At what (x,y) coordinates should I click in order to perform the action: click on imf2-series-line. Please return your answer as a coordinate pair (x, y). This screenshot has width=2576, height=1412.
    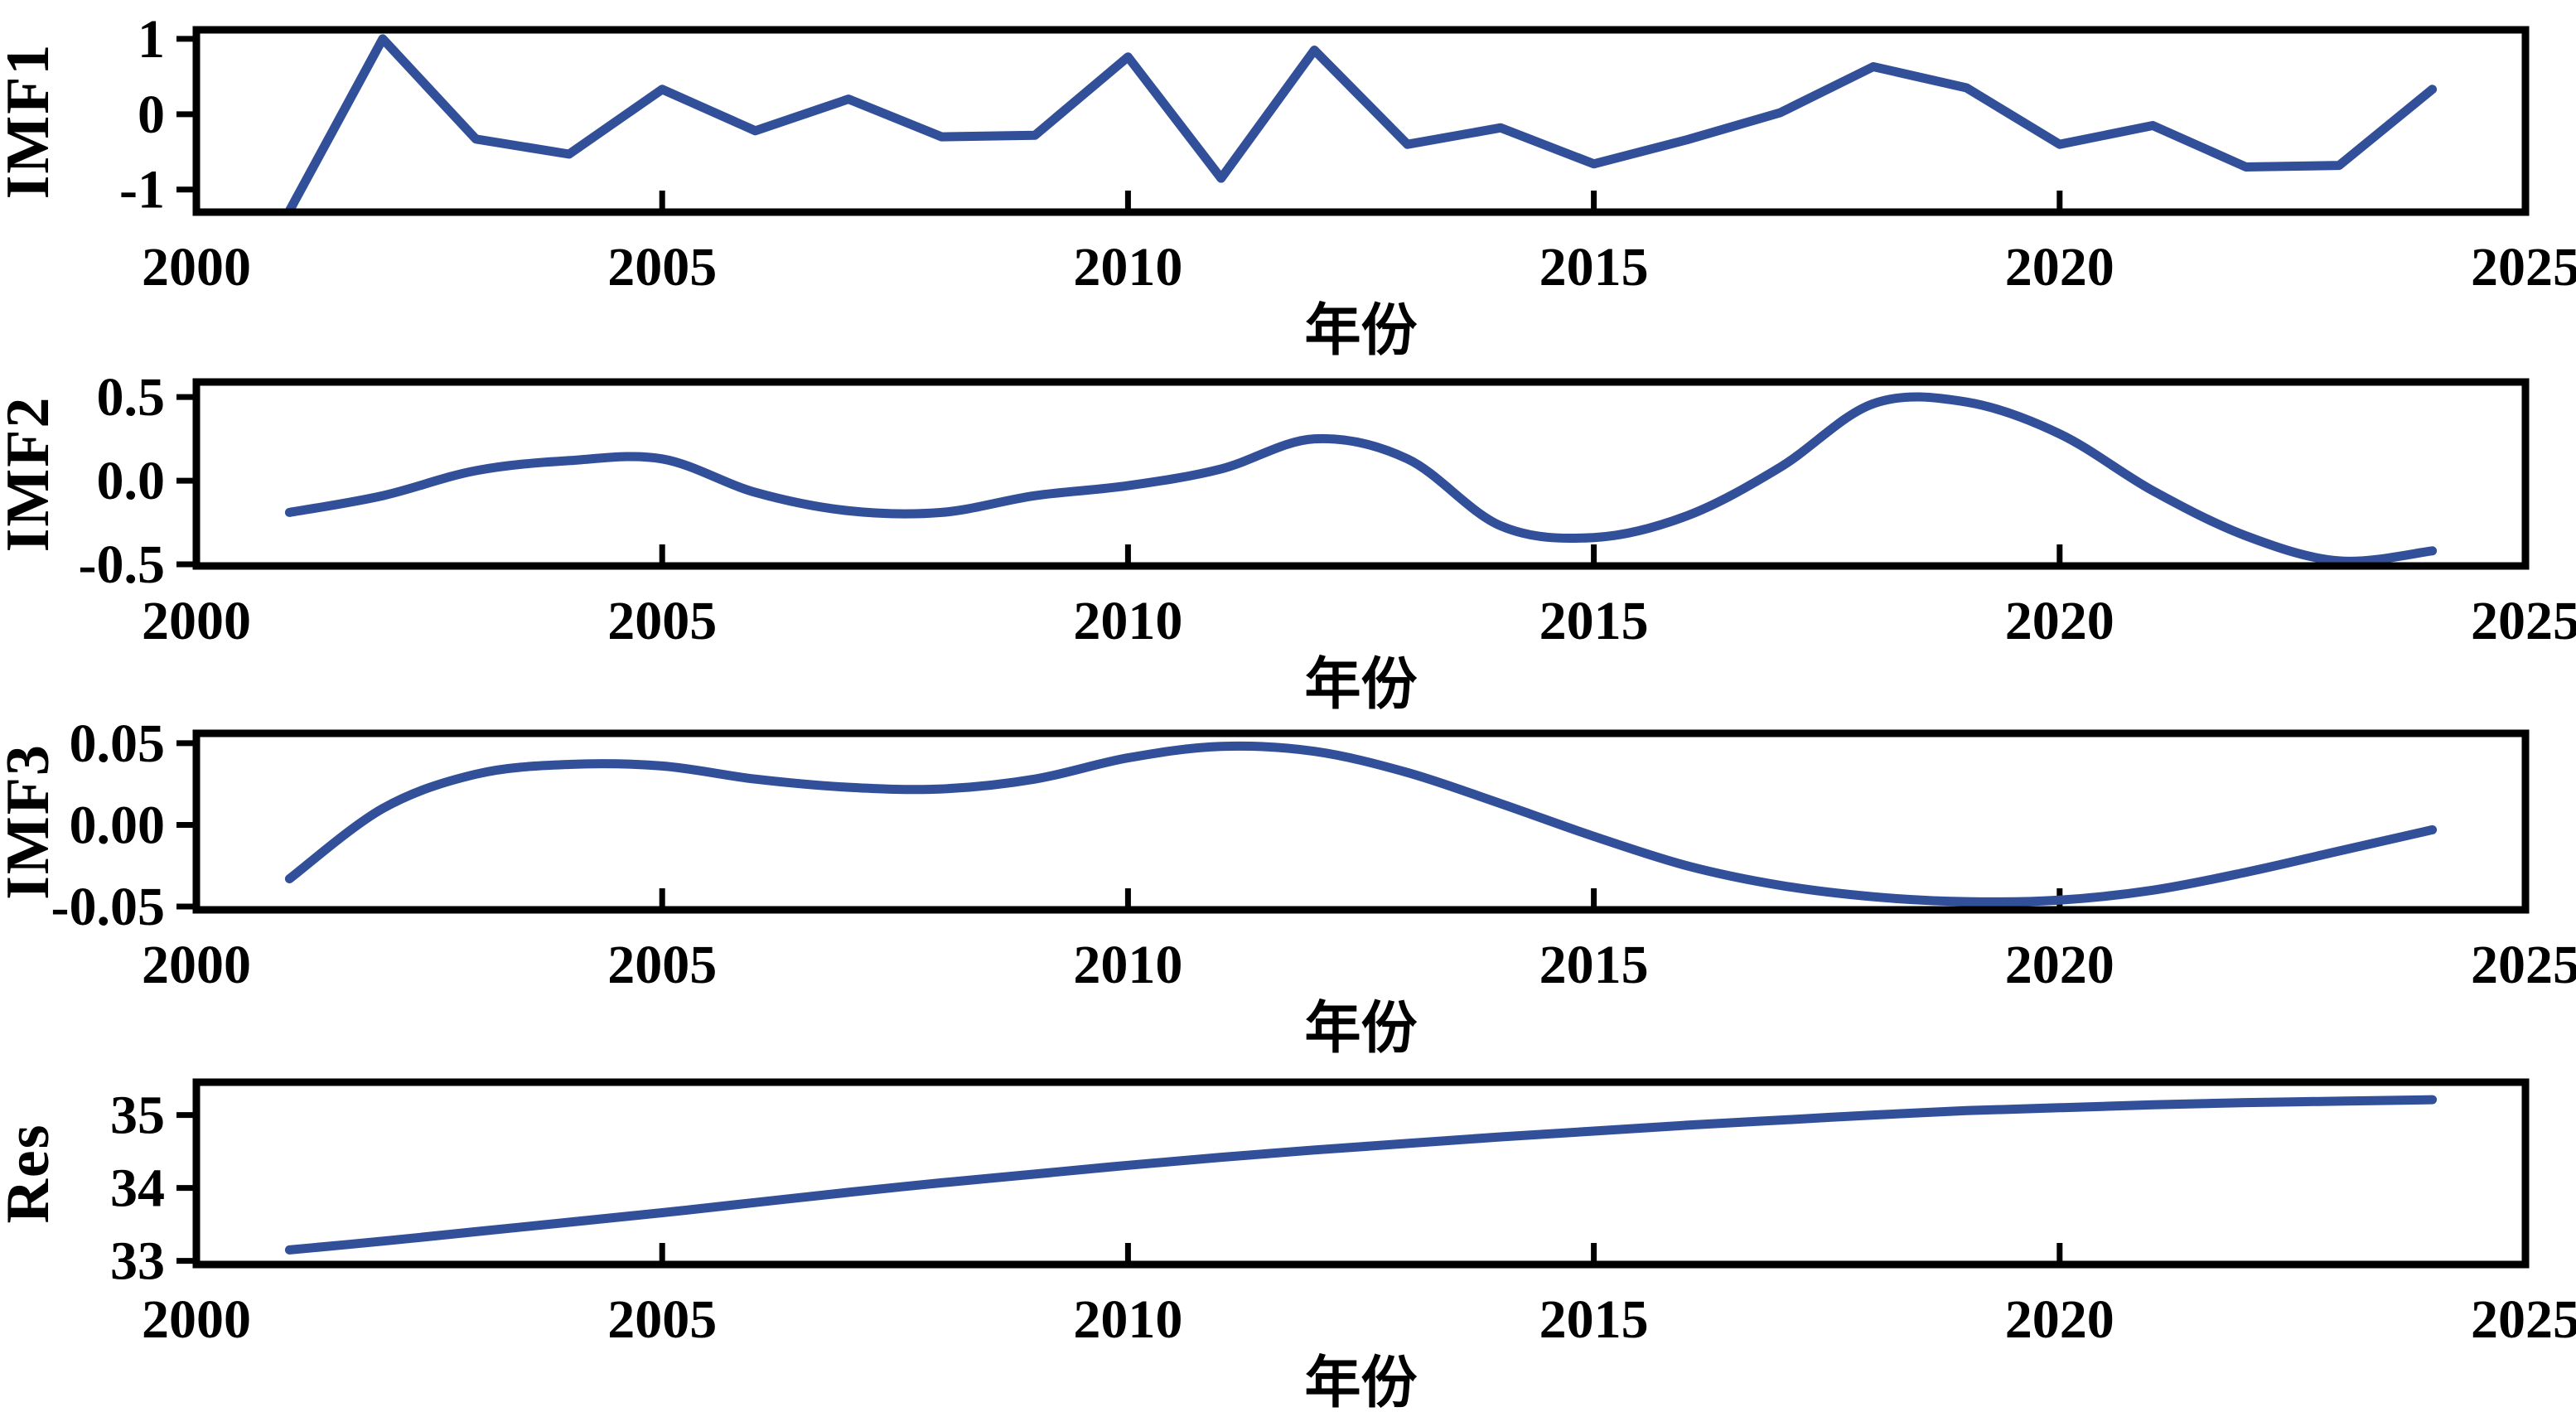
    Looking at the image, I should click on (1361, 479).